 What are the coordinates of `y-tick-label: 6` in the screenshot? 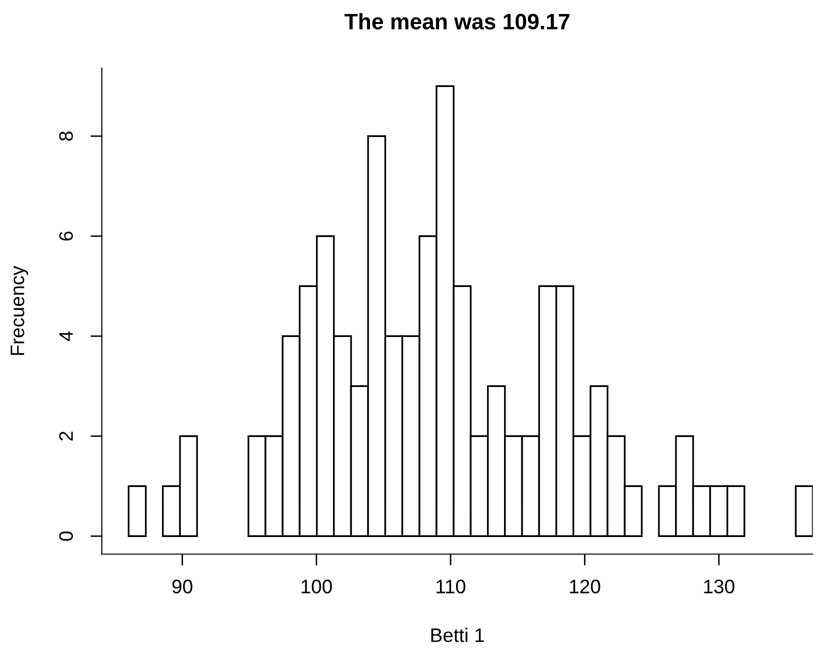 It's located at (66, 236).